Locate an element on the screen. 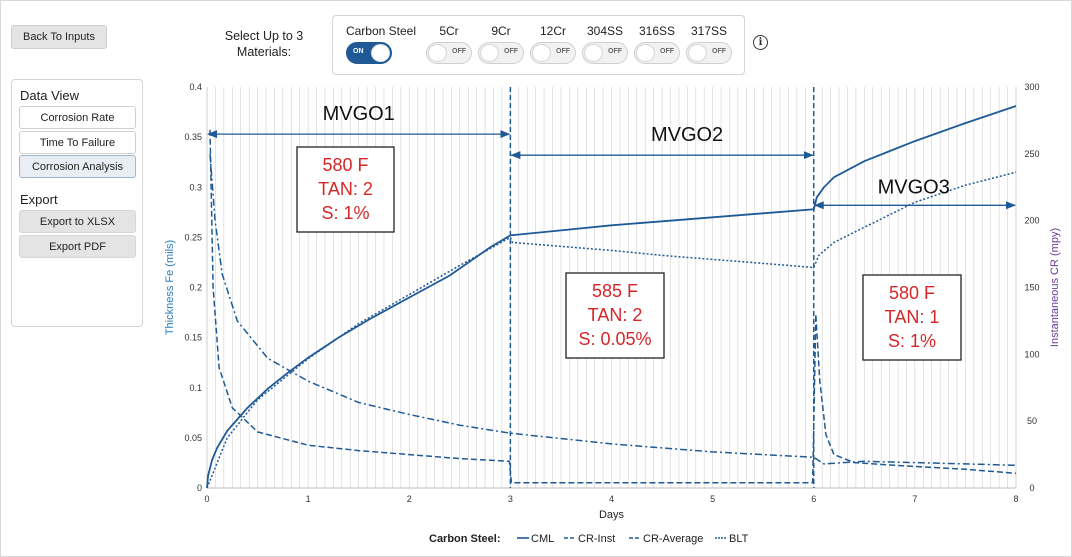 This screenshot has width=1072, height=557. y-tick-label: 0.4 is located at coordinates (195, 87).